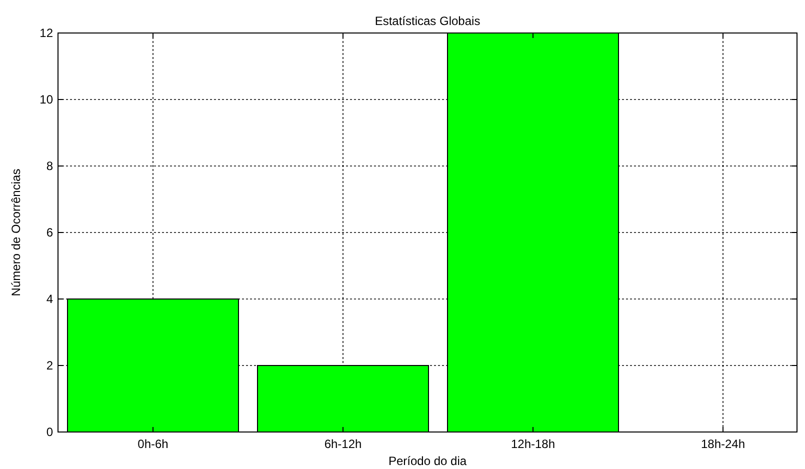  What do you see at coordinates (47, 33) in the screenshot?
I see `y-tick-label: 12` at bounding box center [47, 33].